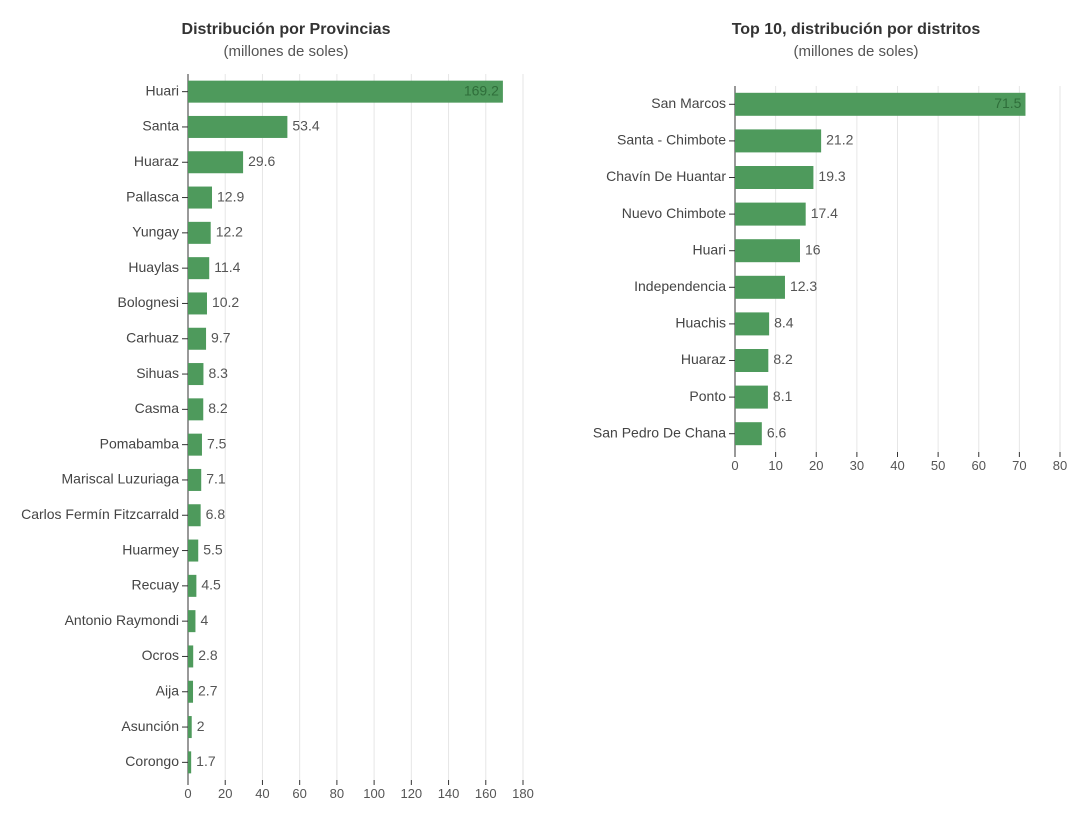  What do you see at coordinates (168, 690) in the screenshot?
I see `provinces-category-label: Aija` at bounding box center [168, 690].